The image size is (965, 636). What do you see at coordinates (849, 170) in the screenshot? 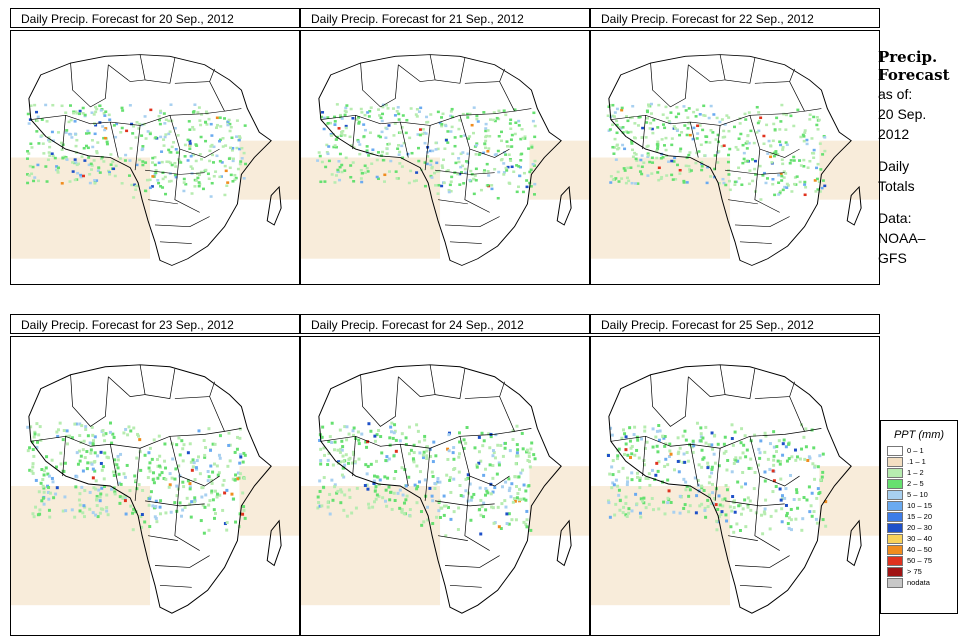
I see `dry-ocean-area` at bounding box center [849, 170].